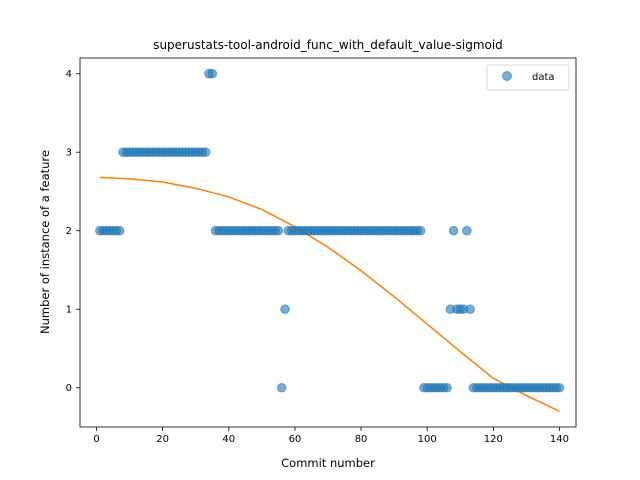  I want to click on legend-box, so click(528, 77).